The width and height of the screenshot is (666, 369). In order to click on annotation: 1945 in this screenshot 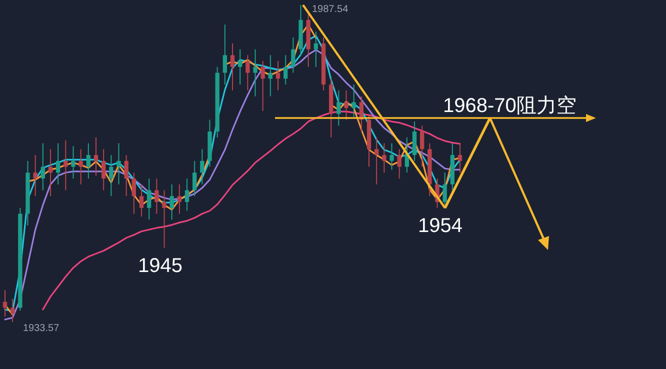, I will do `click(160, 266)`.